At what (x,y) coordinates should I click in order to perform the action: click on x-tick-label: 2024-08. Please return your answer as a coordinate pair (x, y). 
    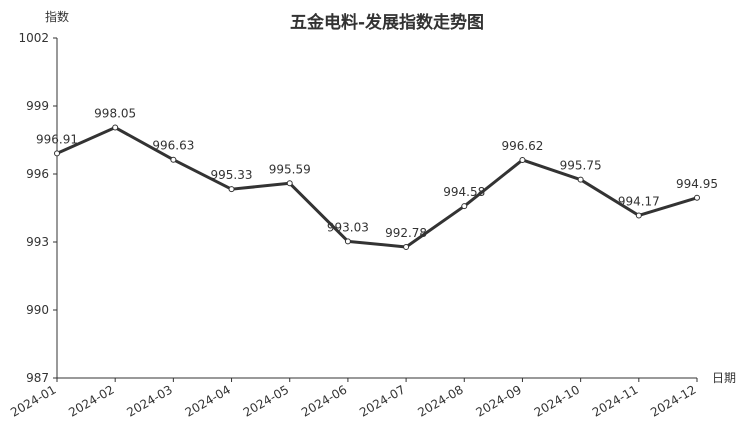
    Looking at the image, I should click on (440, 400).